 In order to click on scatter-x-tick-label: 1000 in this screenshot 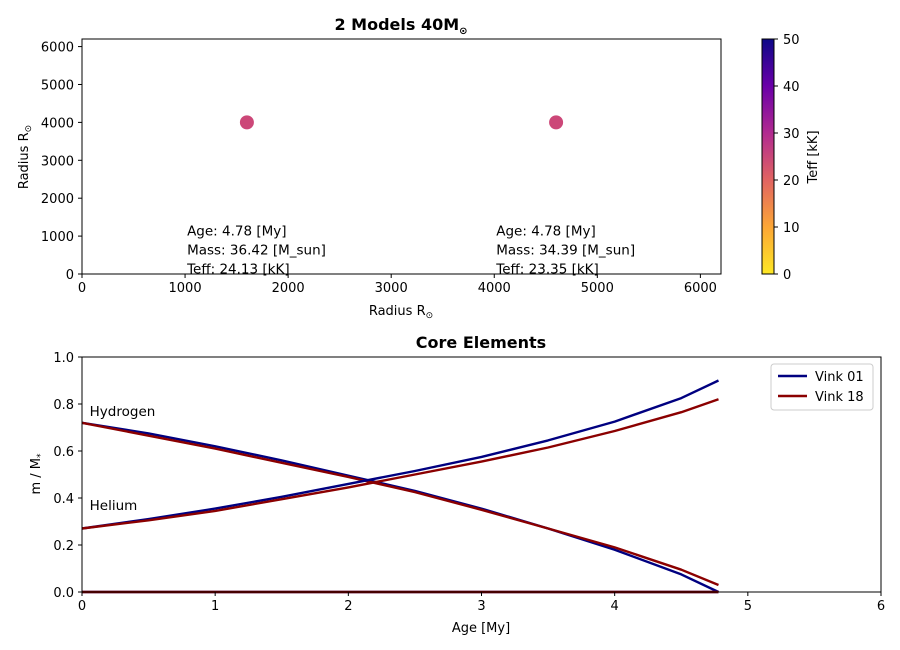, I will do `click(185, 288)`.